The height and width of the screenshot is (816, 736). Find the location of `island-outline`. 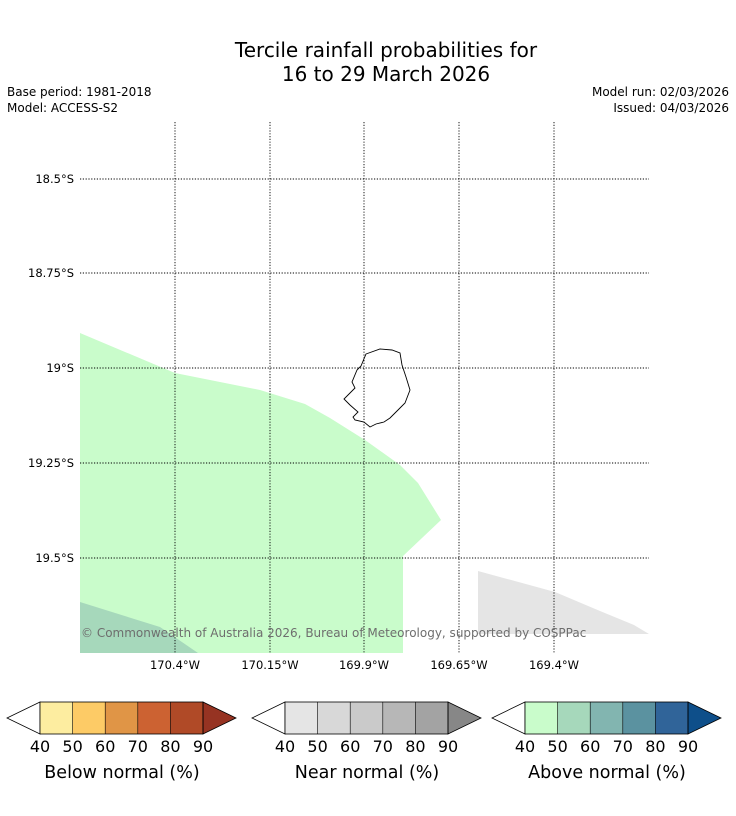

island-outline is located at coordinates (377, 388).